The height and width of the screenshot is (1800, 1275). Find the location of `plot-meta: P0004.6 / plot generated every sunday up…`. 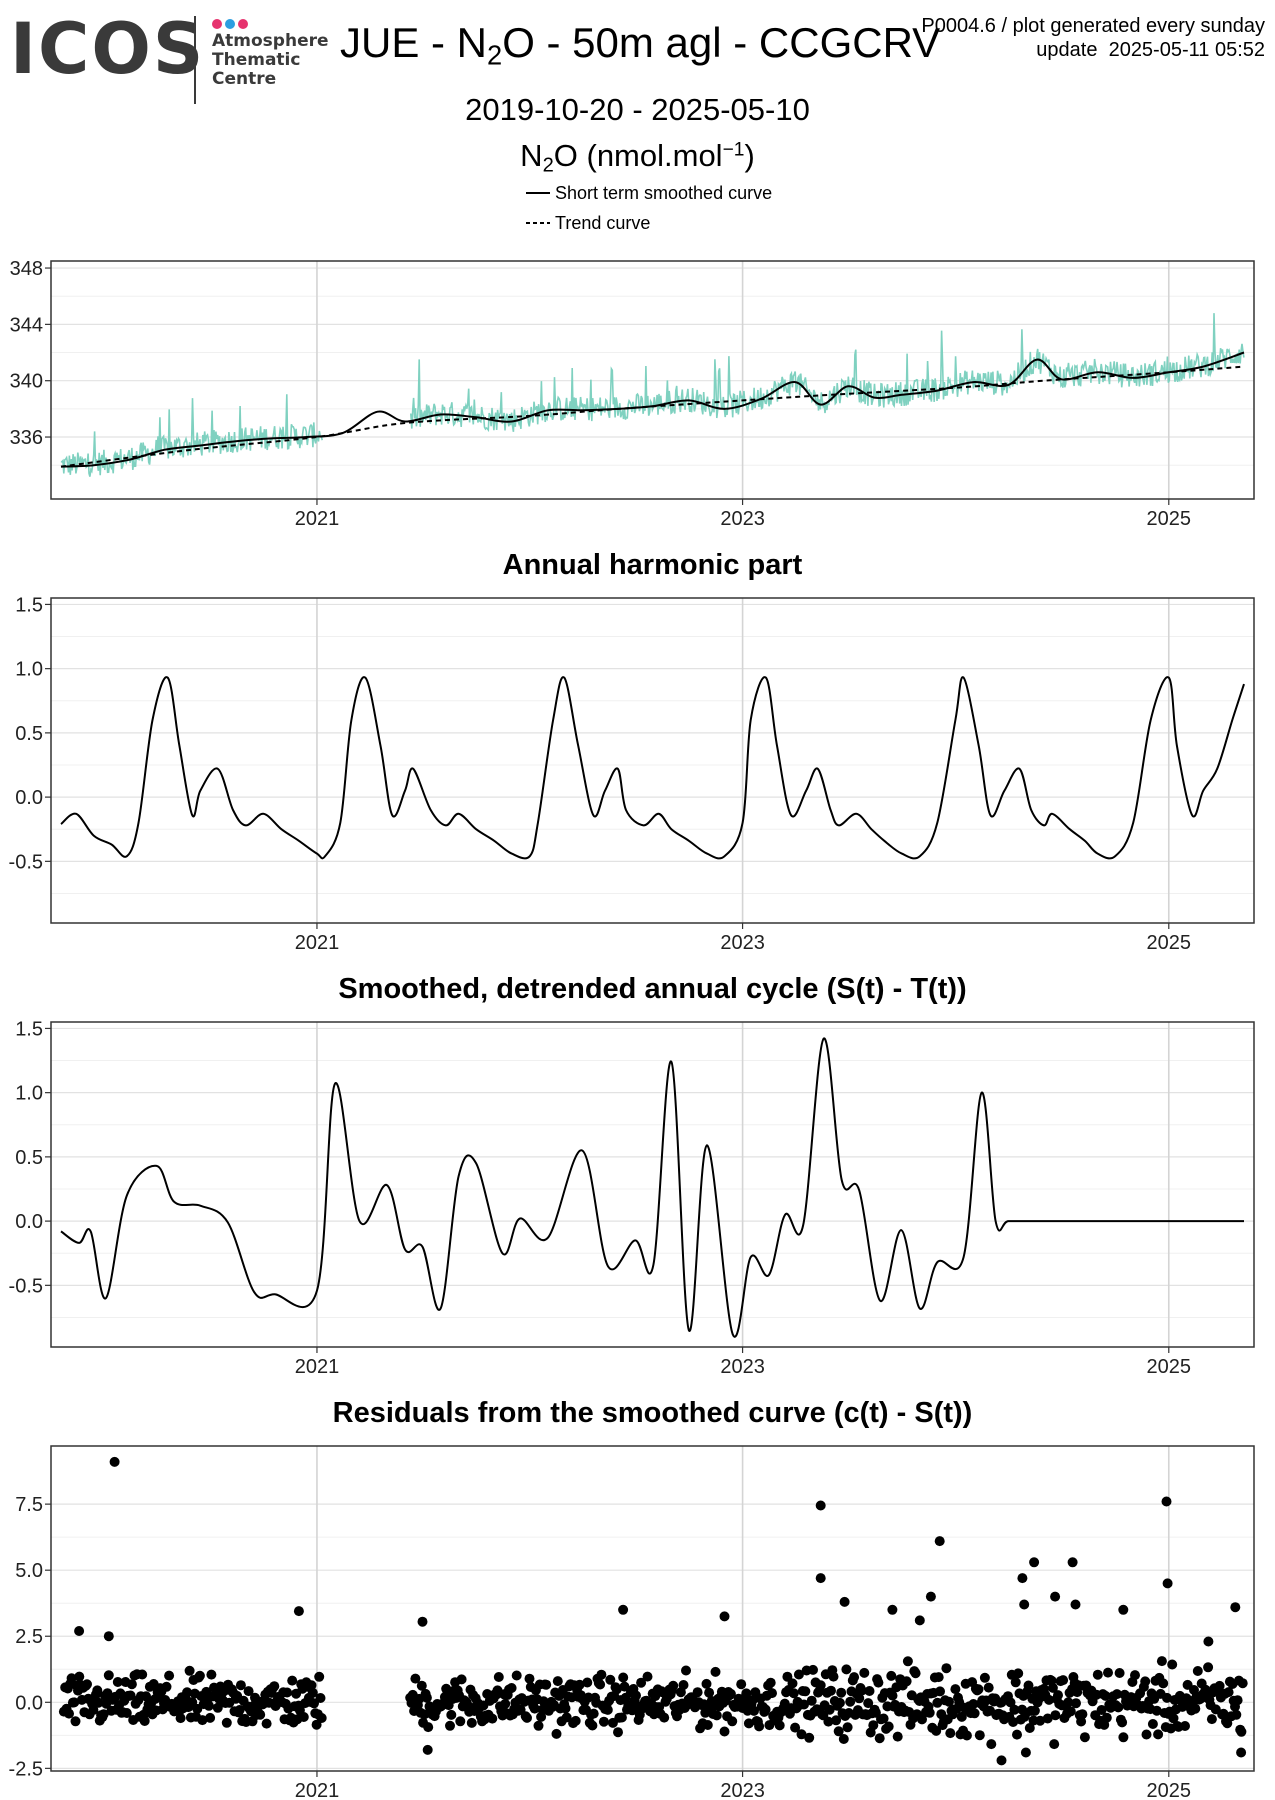

plot-meta: P0004.6 / plot generated every sunday up… is located at coordinates (1093, 38).